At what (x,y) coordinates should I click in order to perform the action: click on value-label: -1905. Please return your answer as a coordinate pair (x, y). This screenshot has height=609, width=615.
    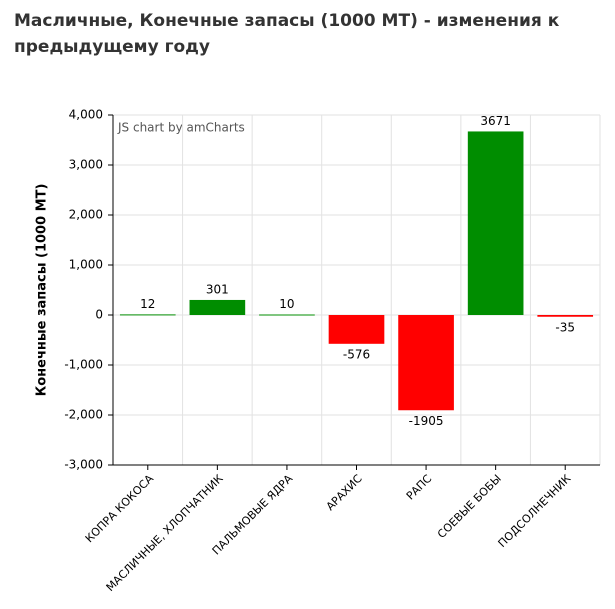
    Looking at the image, I should click on (426, 421).